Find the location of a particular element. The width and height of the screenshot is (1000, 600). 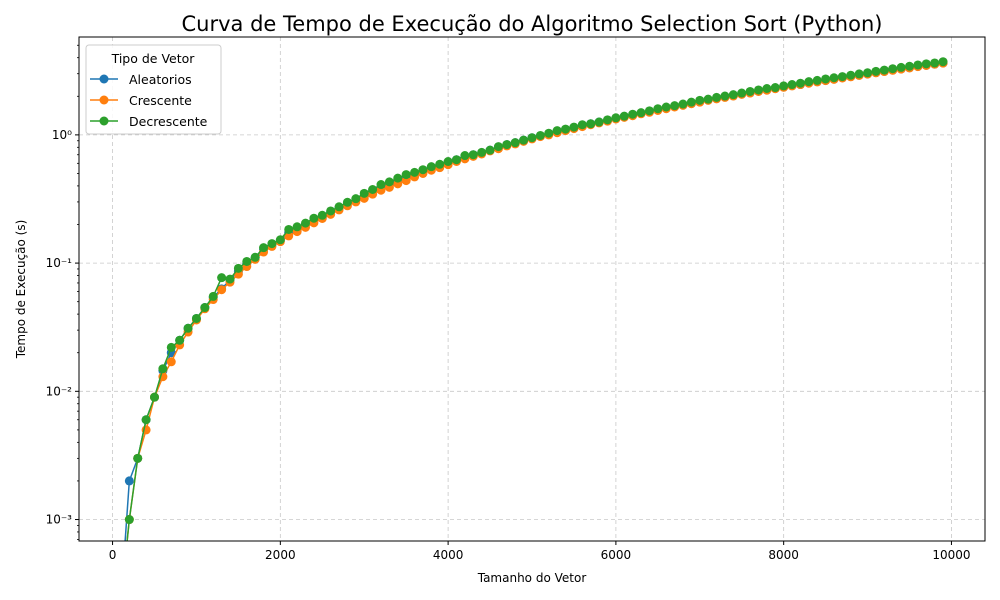

x-tick-label: 0 is located at coordinates (113, 555).